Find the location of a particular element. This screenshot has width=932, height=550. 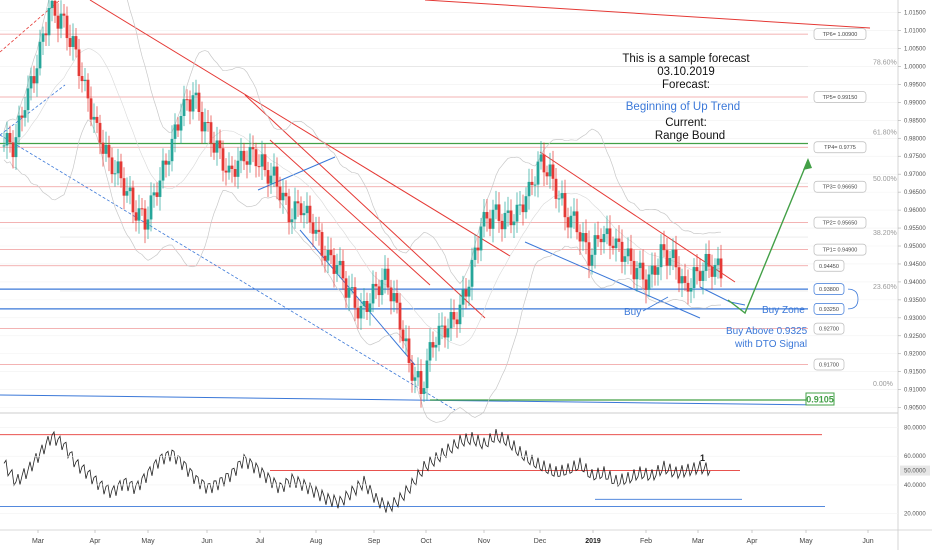

fib-label: 0.00% is located at coordinates (883, 384).